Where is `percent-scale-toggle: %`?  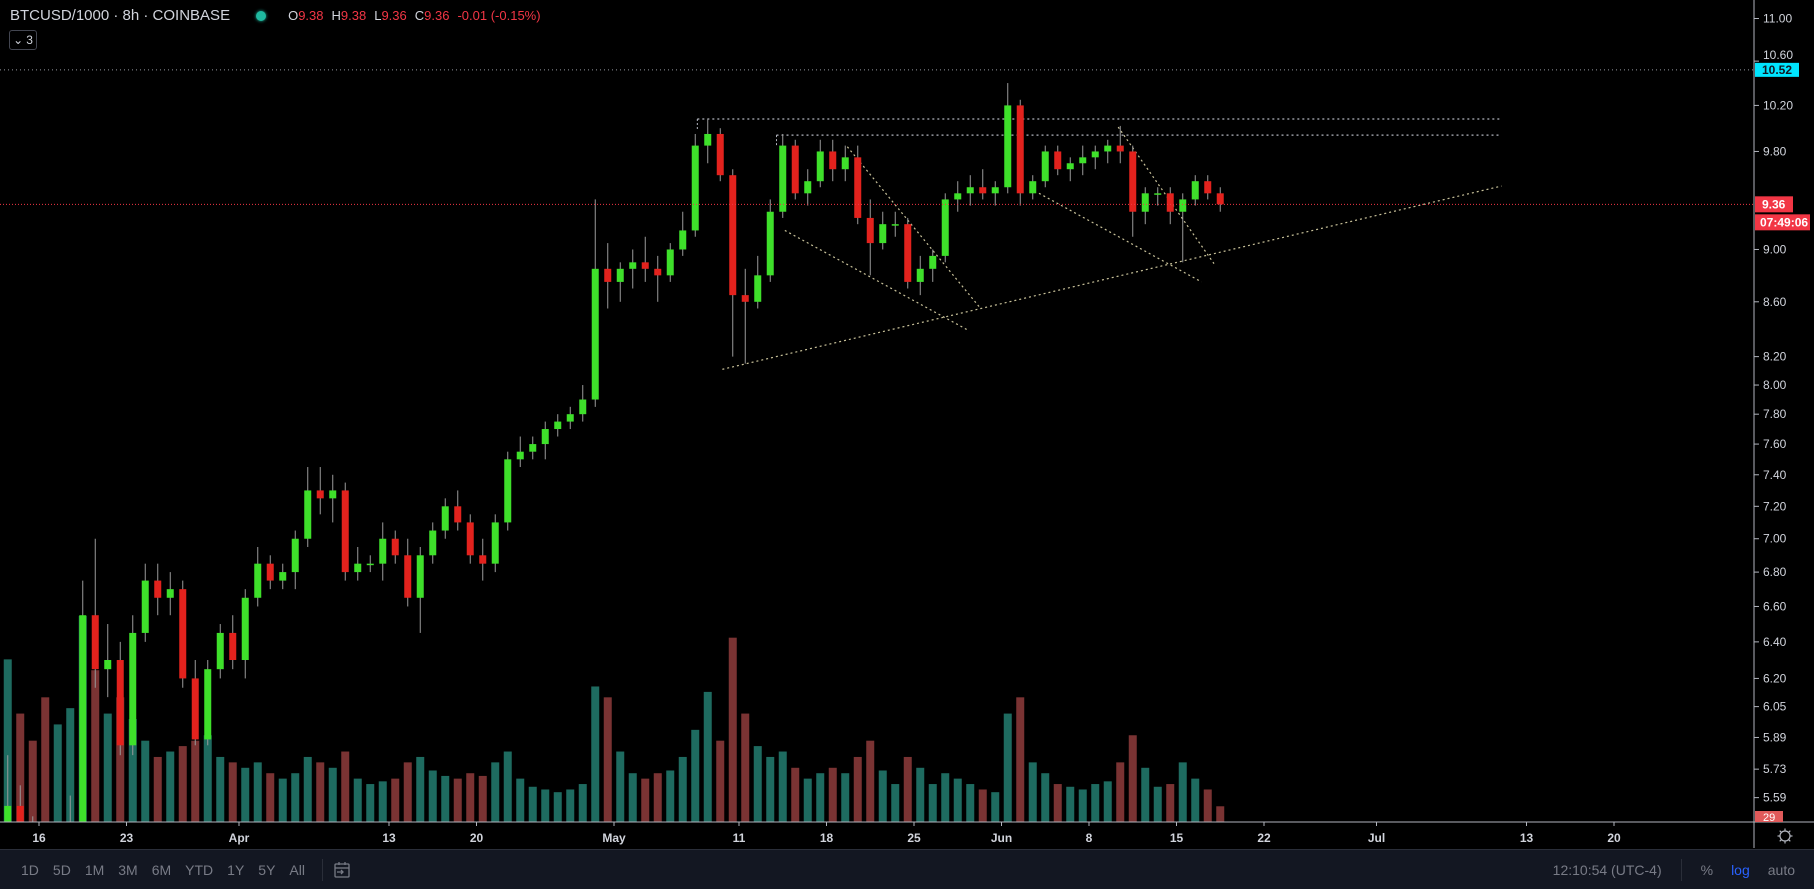 percent-scale-toggle: % is located at coordinates (1707, 869).